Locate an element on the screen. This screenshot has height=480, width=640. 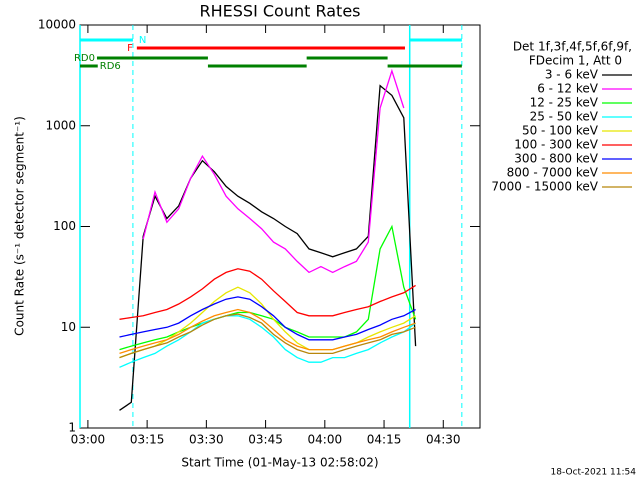
x-tick-label: 04:30 is located at coordinates (443, 440).